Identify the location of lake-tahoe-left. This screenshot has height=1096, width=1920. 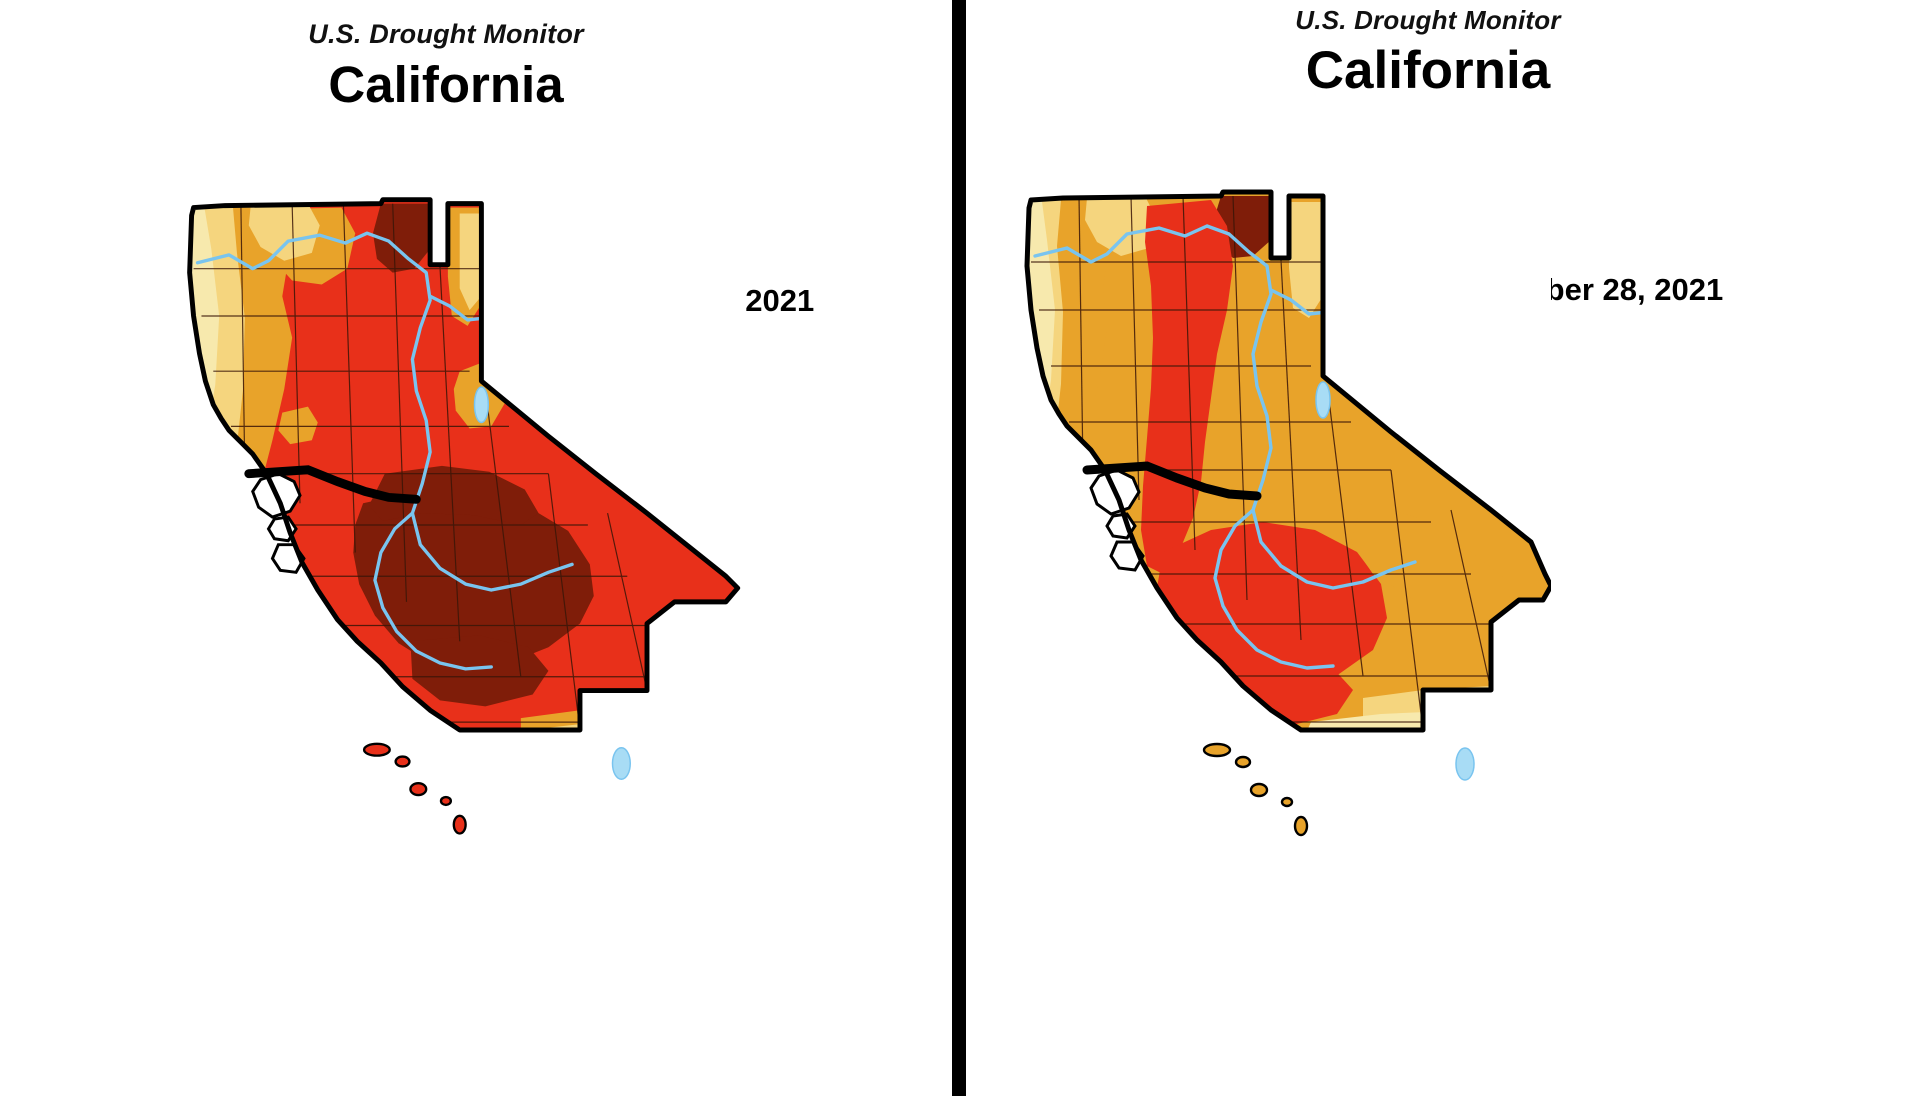
(481, 405).